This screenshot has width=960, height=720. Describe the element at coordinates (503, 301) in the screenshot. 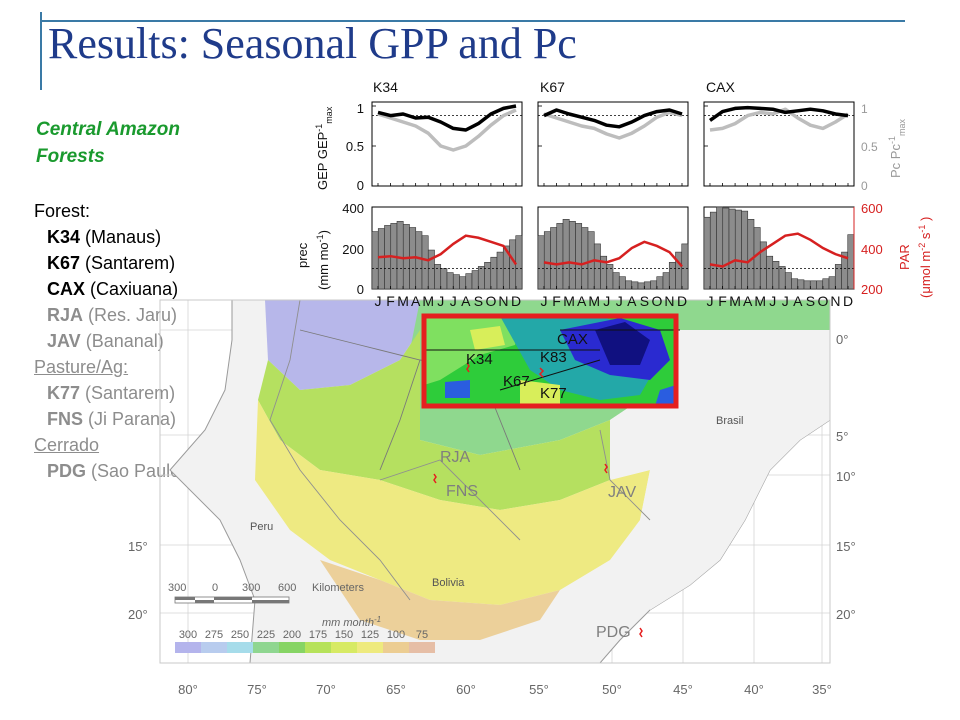

I see `month-tick-label: N` at that location.